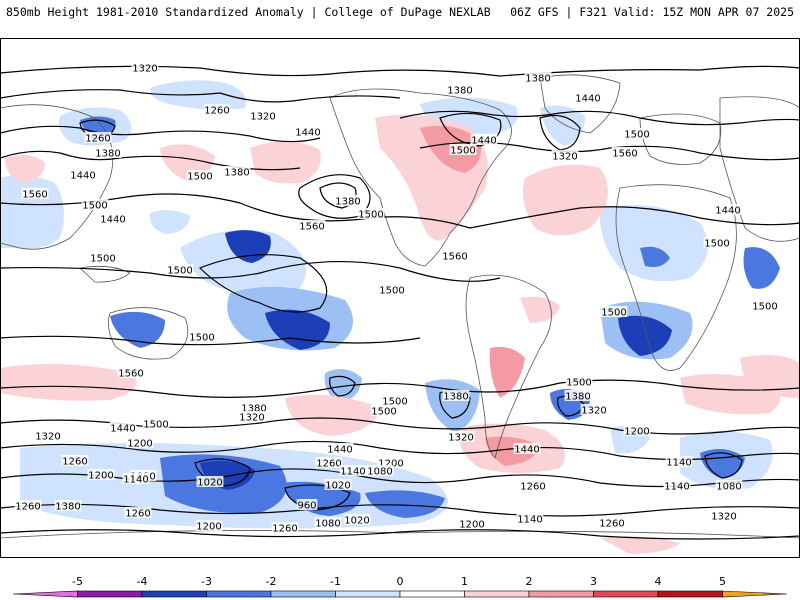  What do you see at coordinates (209, 483) in the screenshot?
I see `contour-label: 1020` at bounding box center [209, 483].